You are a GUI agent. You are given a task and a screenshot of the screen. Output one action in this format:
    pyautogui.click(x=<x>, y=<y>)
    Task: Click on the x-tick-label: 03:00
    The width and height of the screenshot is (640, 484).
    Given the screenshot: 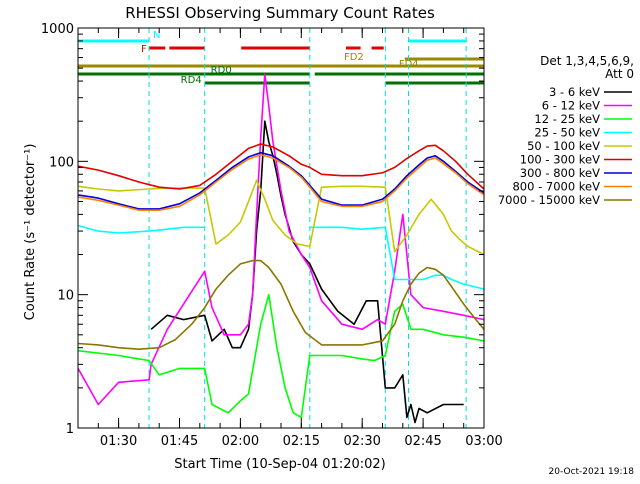 What is the action you would take?
    pyautogui.click(x=483, y=441)
    